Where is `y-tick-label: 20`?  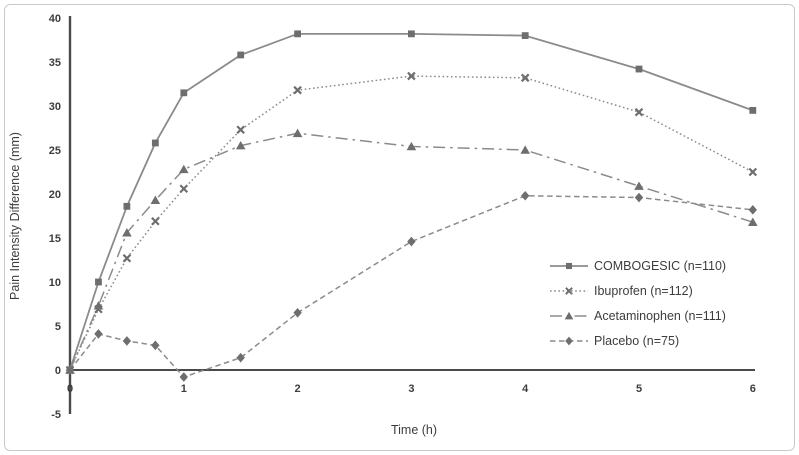 y-tick-label: 20 is located at coordinates (55, 195).